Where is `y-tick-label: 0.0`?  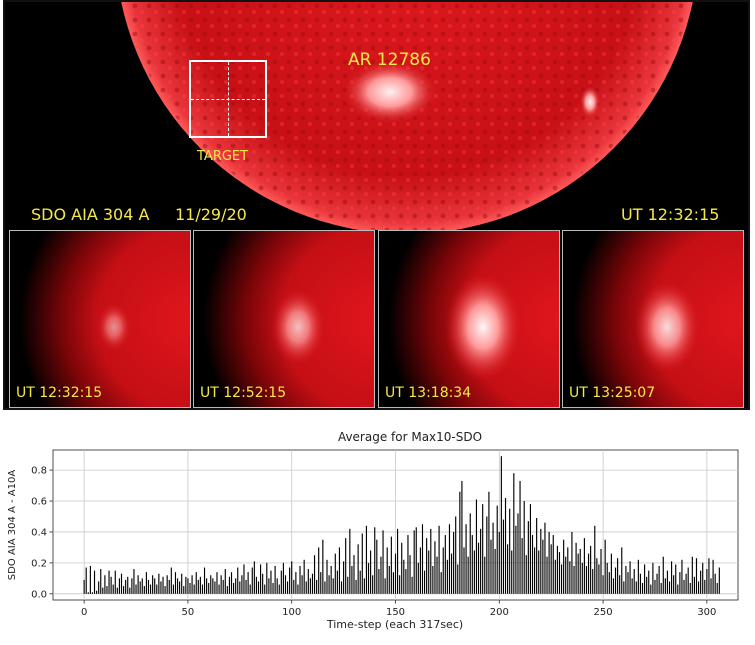
y-tick-label: 0.0 is located at coordinates (39, 594).